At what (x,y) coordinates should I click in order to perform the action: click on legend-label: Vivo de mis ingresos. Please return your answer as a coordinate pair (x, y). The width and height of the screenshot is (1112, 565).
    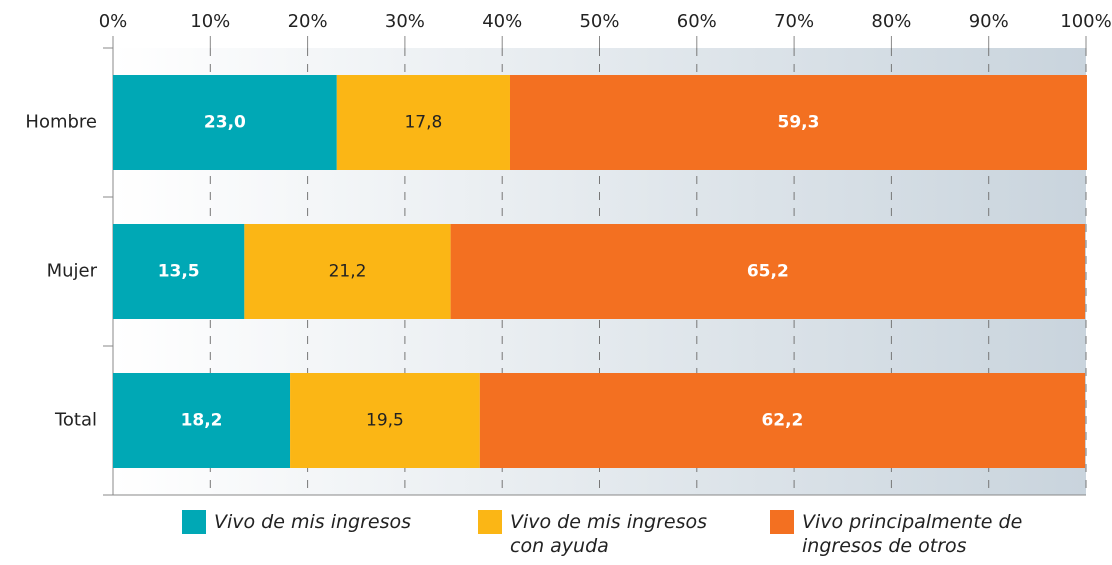
    Looking at the image, I should click on (313, 522).